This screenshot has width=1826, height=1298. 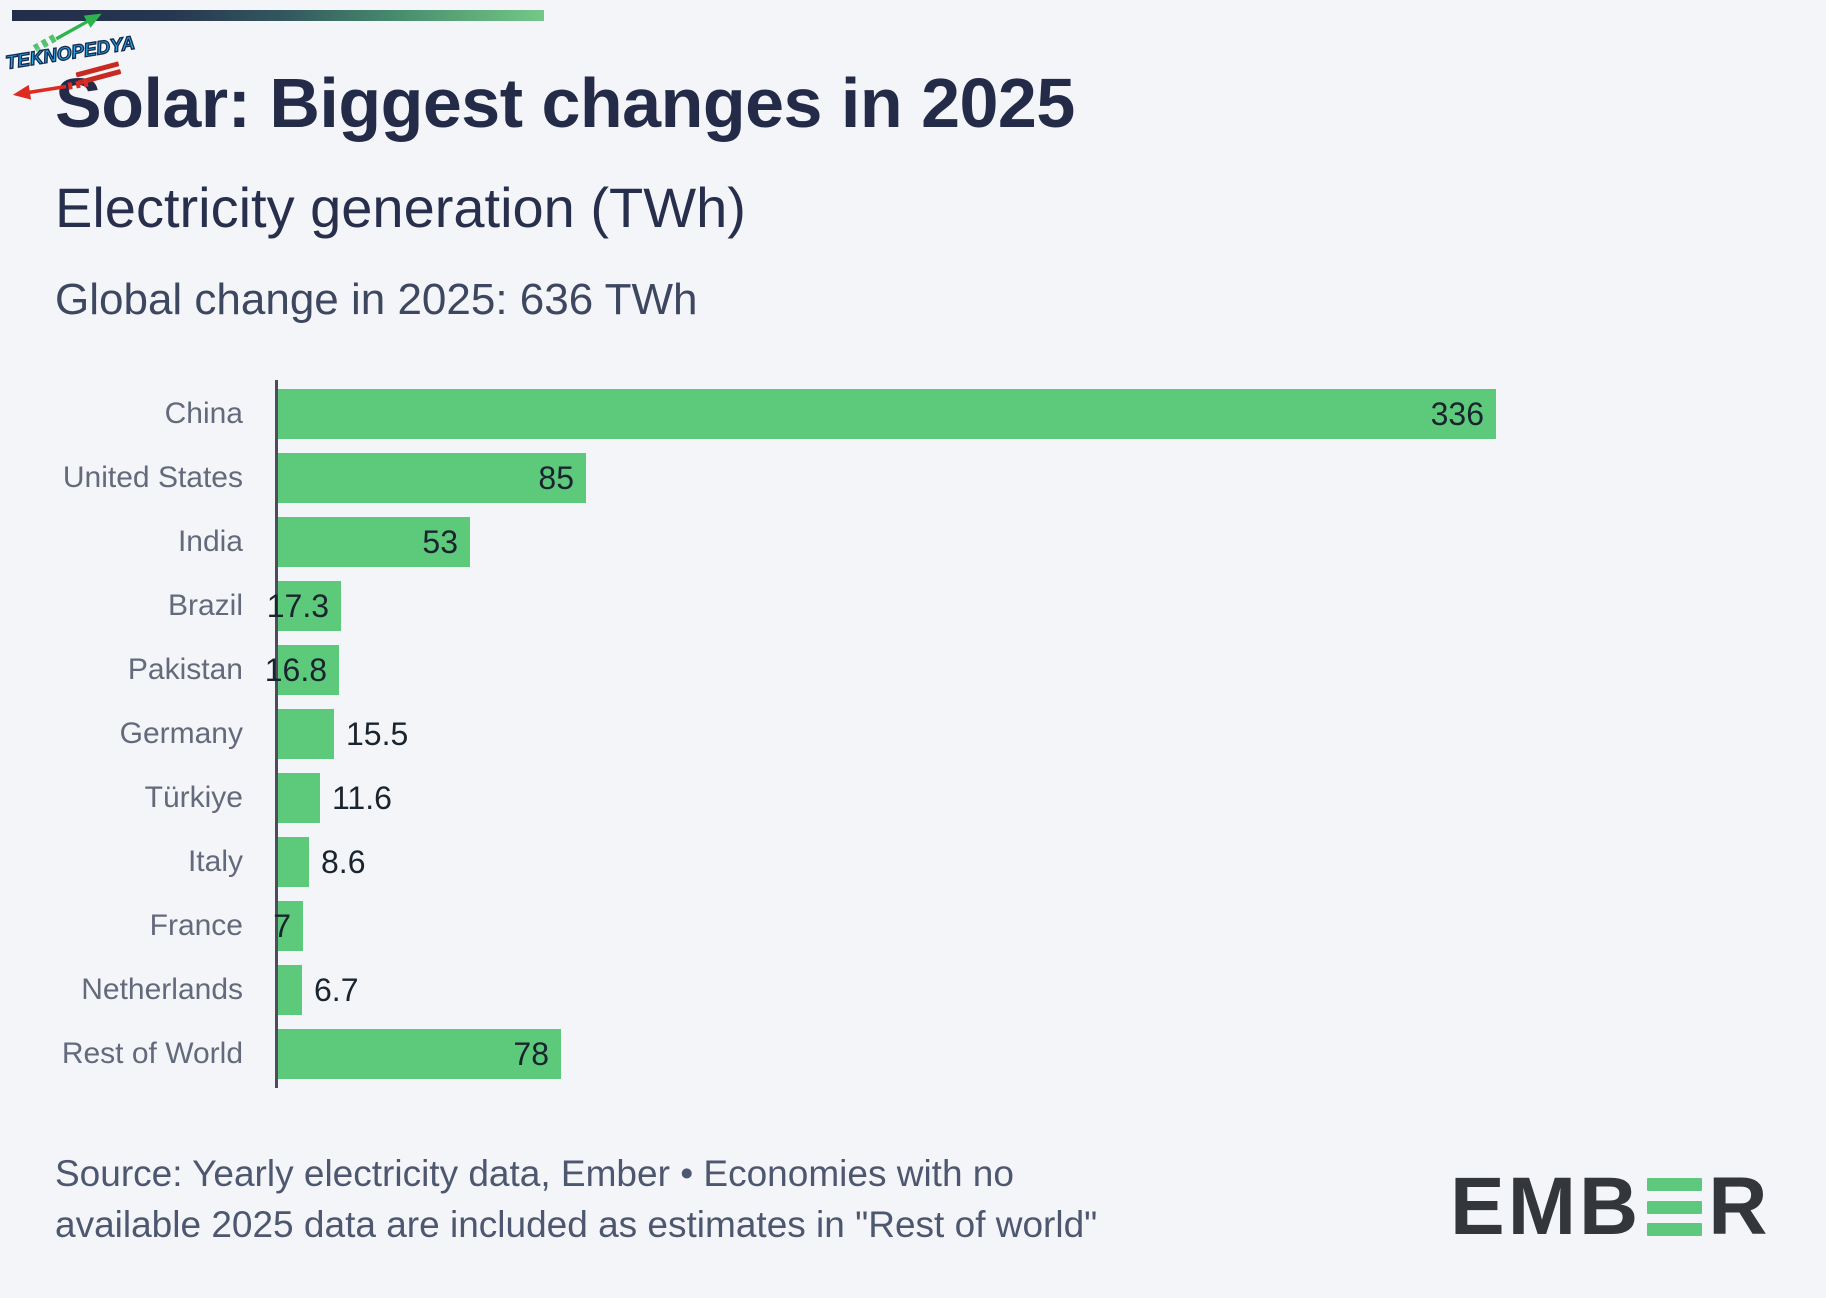 I want to click on ember-green-e-icon, so click(x=1675, y=1207).